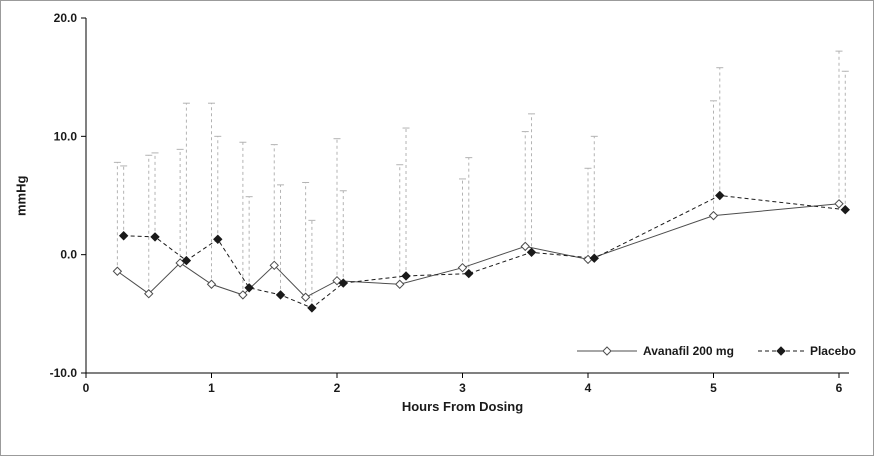 The width and height of the screenshot is (874, 456). I want to click on y-axis-title: mmHg, so click(21, 195).